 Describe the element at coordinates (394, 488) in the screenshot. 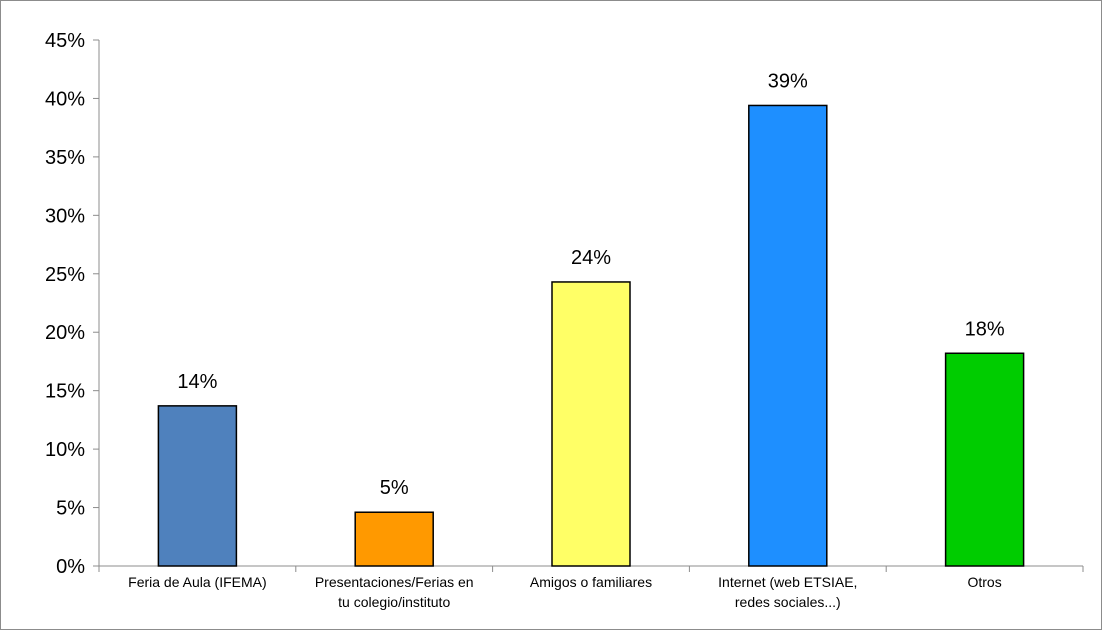

I see `data-label: 5%` at that location.